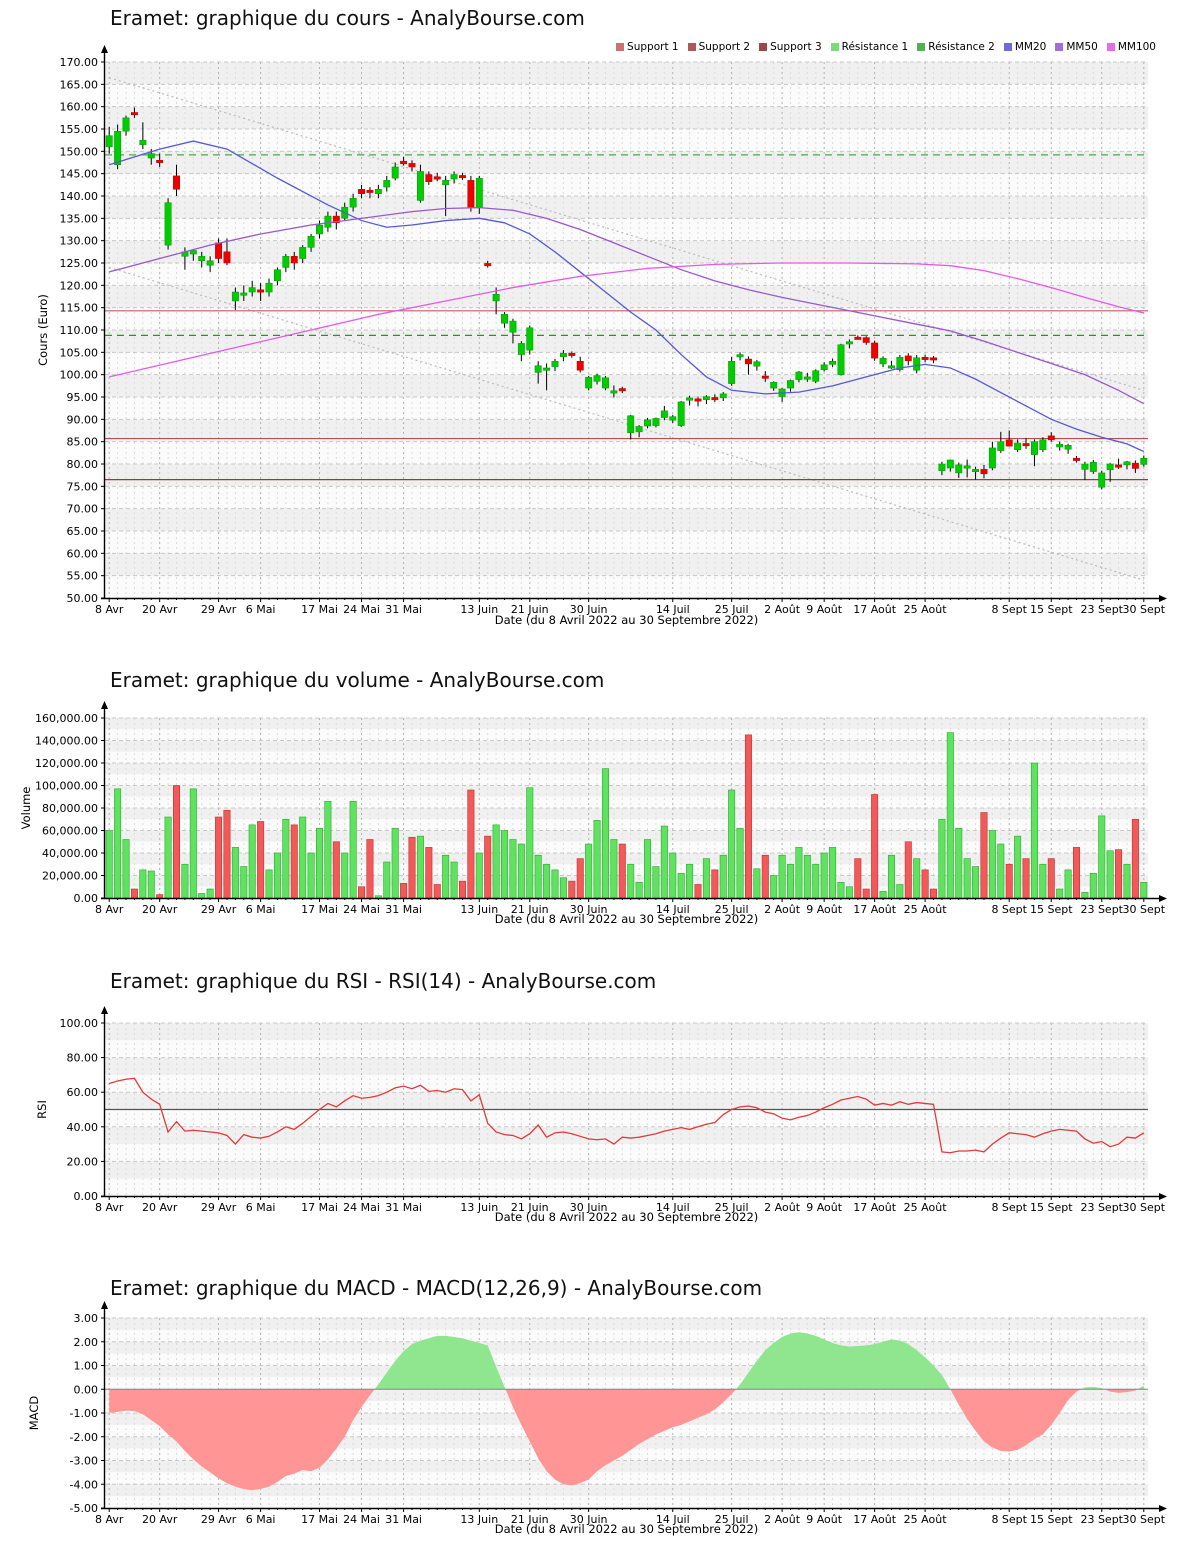  I want to click on svg-text: 75.00, so click(83, 486).